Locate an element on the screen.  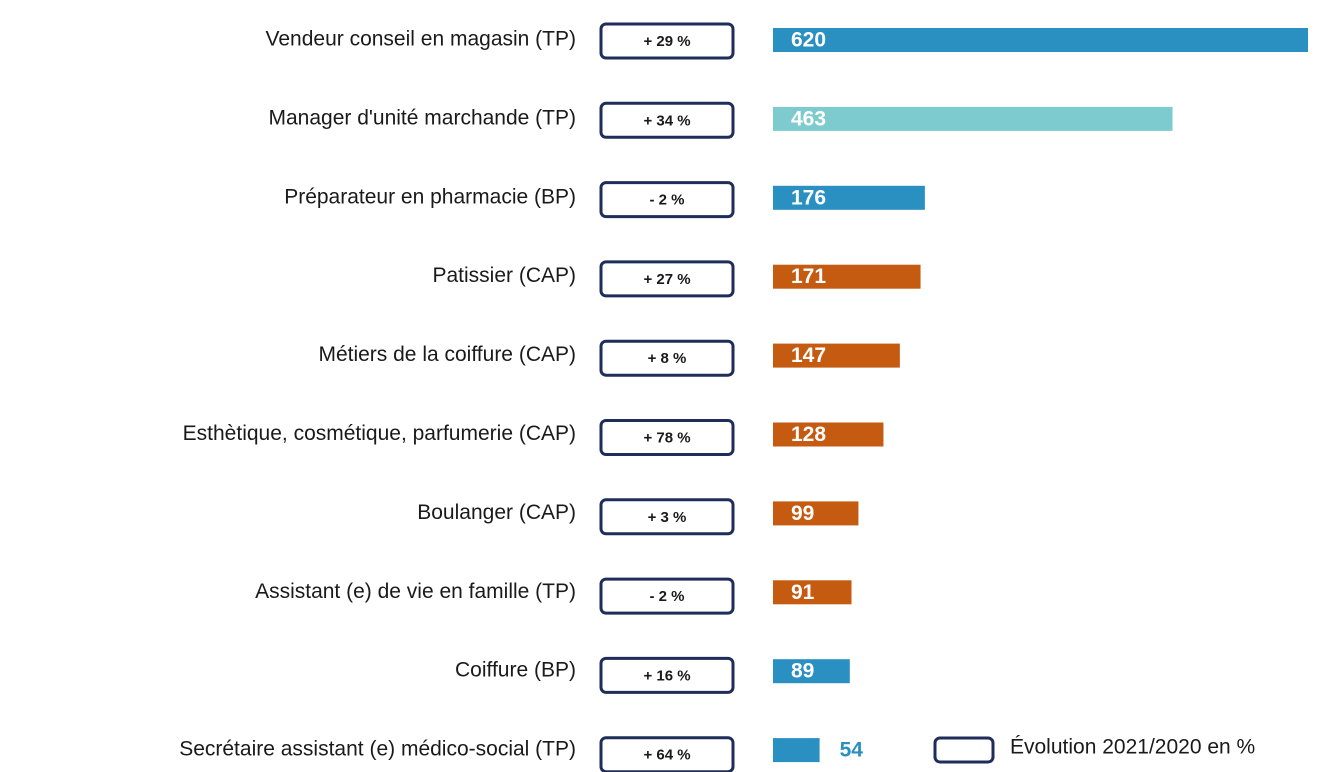
value-label: 176 is located at coordinates (808, 197).